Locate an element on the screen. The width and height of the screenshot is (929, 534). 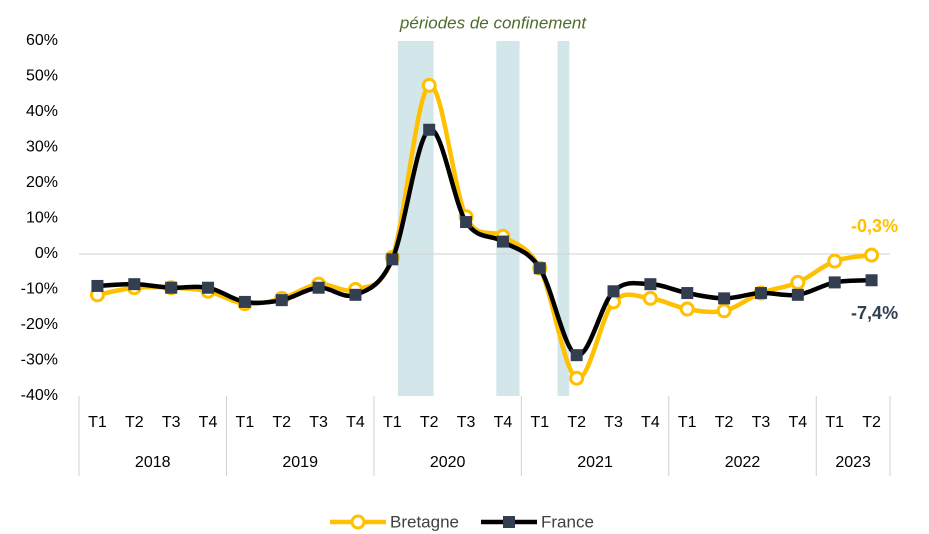
legend-label: Bretagne is located at coordinates (424, 521).